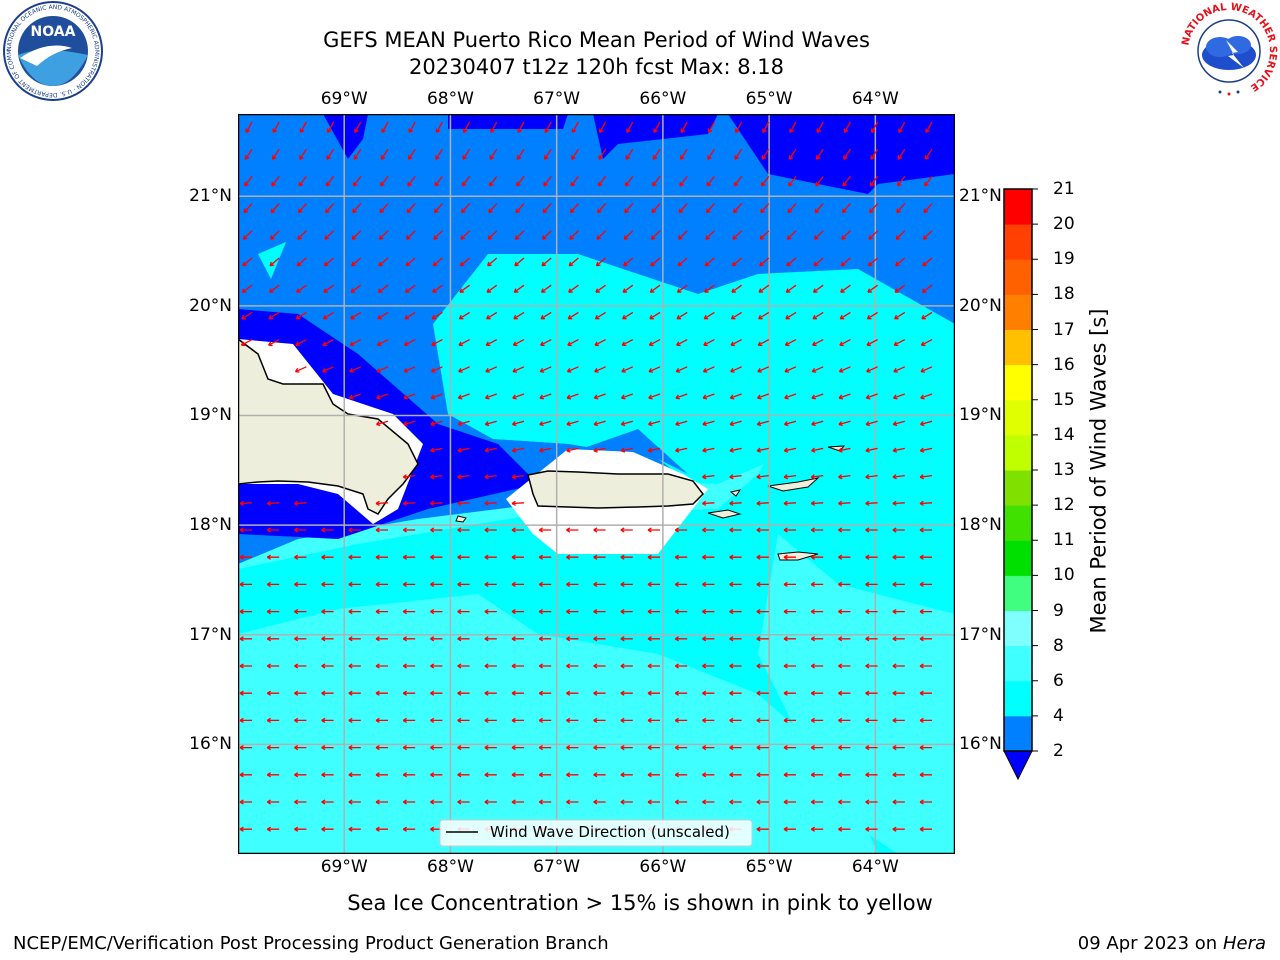  Describe the element at coordinates (1064, 364) in the screenshot. I see `colorbar-tick-label: 16` at that location.